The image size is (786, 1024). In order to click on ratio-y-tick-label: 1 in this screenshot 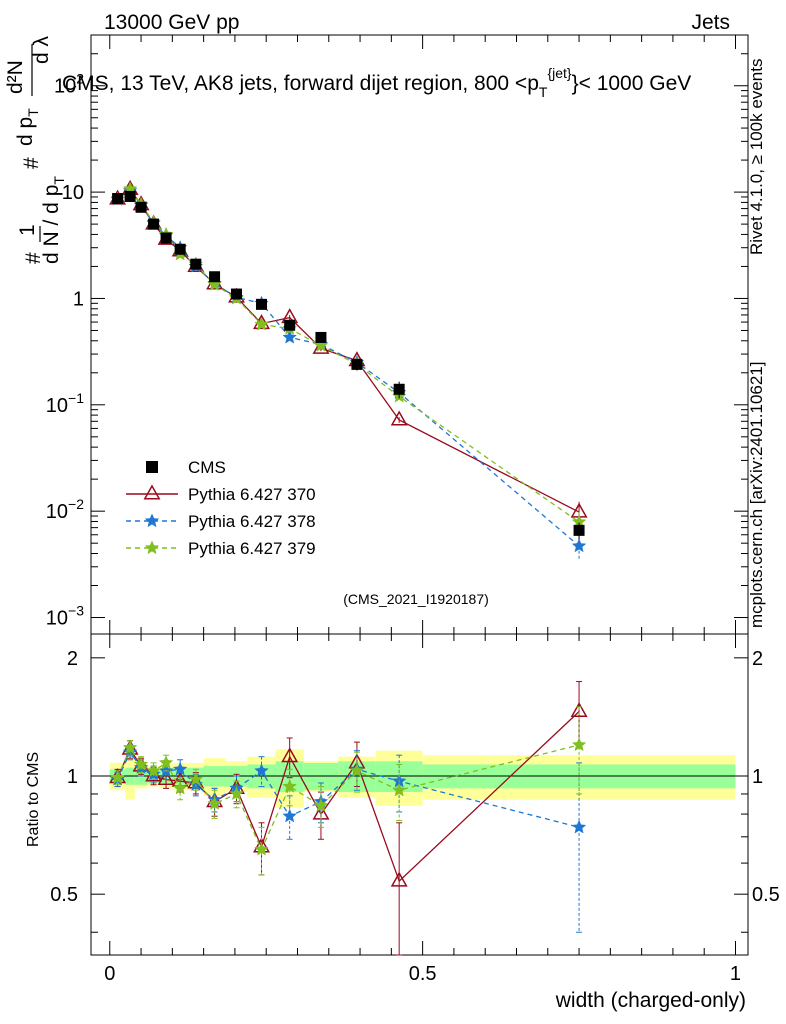, I will do `click(72, 777)`.